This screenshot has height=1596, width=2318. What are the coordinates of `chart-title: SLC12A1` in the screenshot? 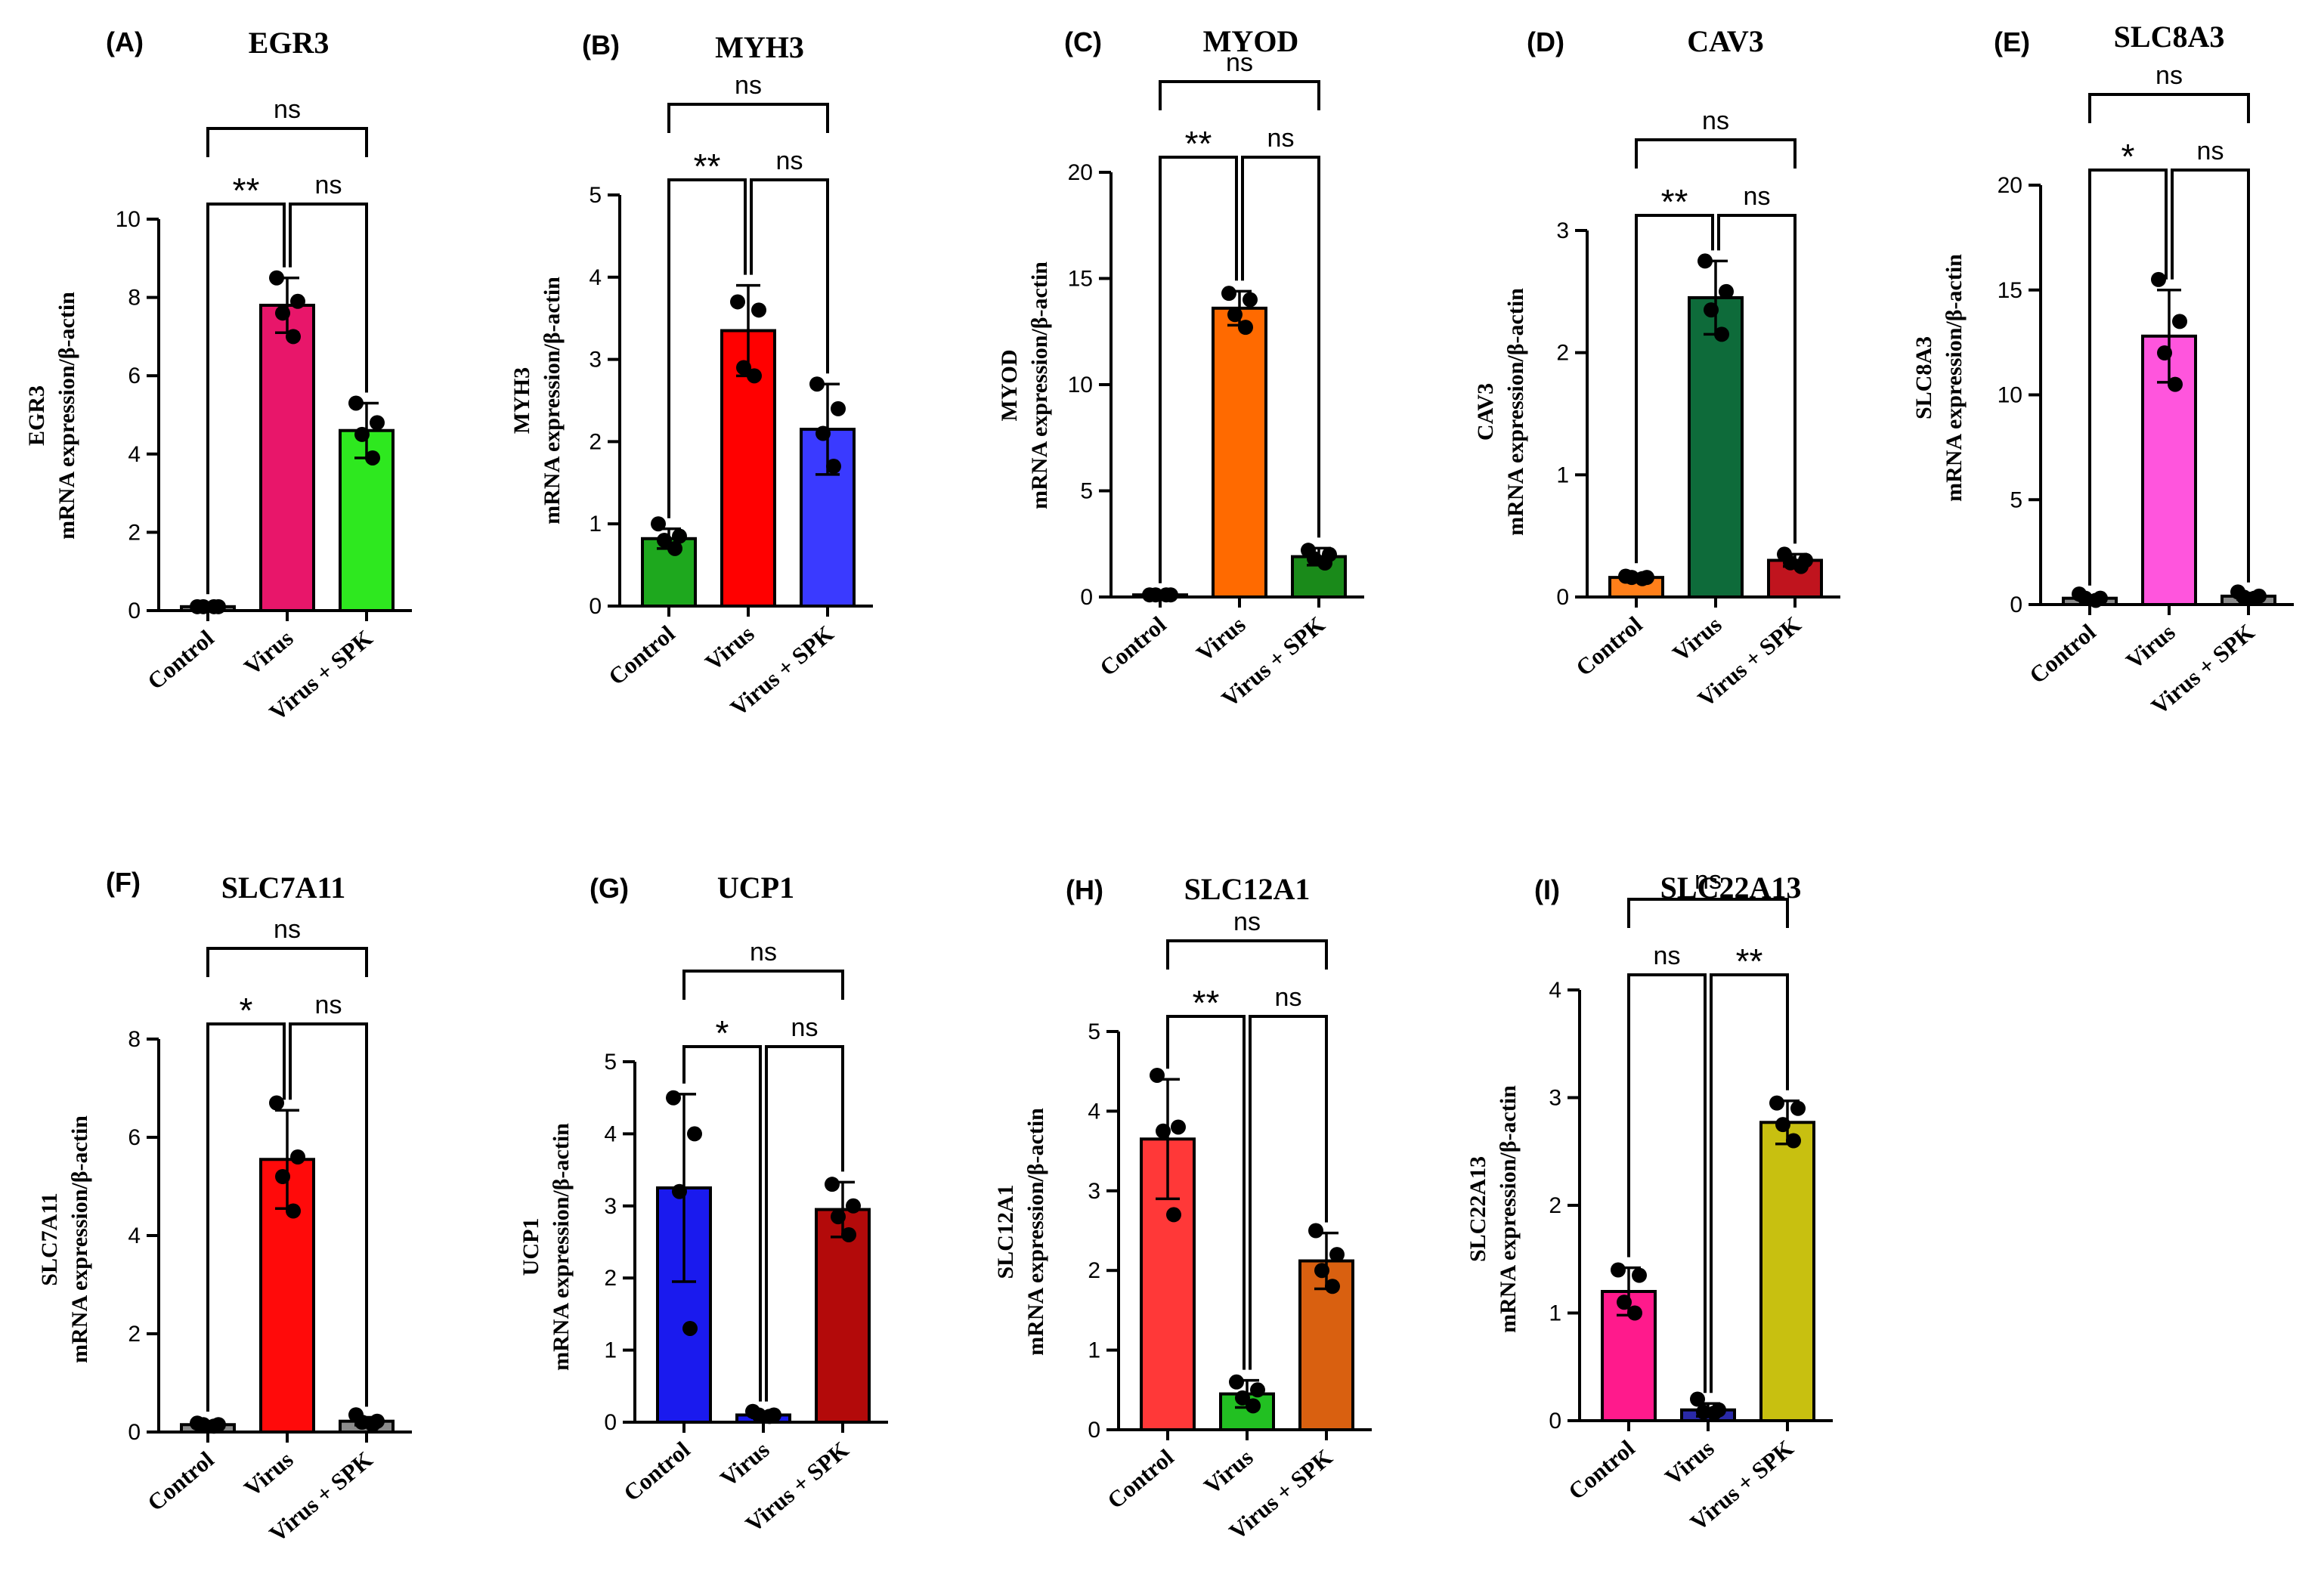 It's located at (1247, 889).